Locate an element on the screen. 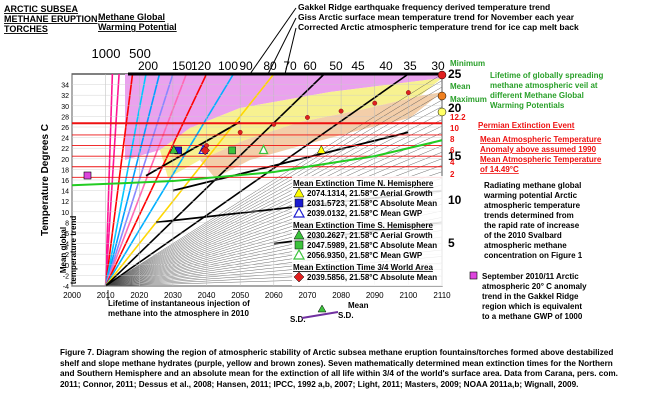 This screenshot has height=417, width=650. x-tick-2030: 2030 is located at coordinates (173, 295).